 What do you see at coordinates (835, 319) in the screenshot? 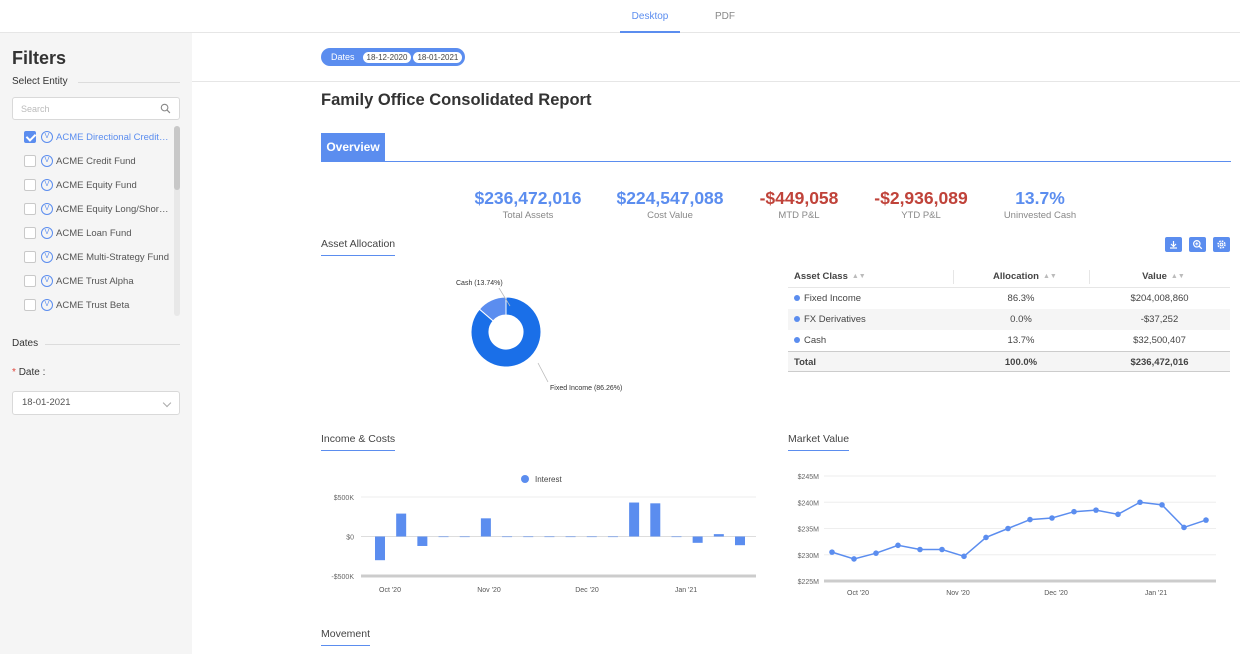
I see `asset-name: FX Derivatives` at bounding box center [835, 319].